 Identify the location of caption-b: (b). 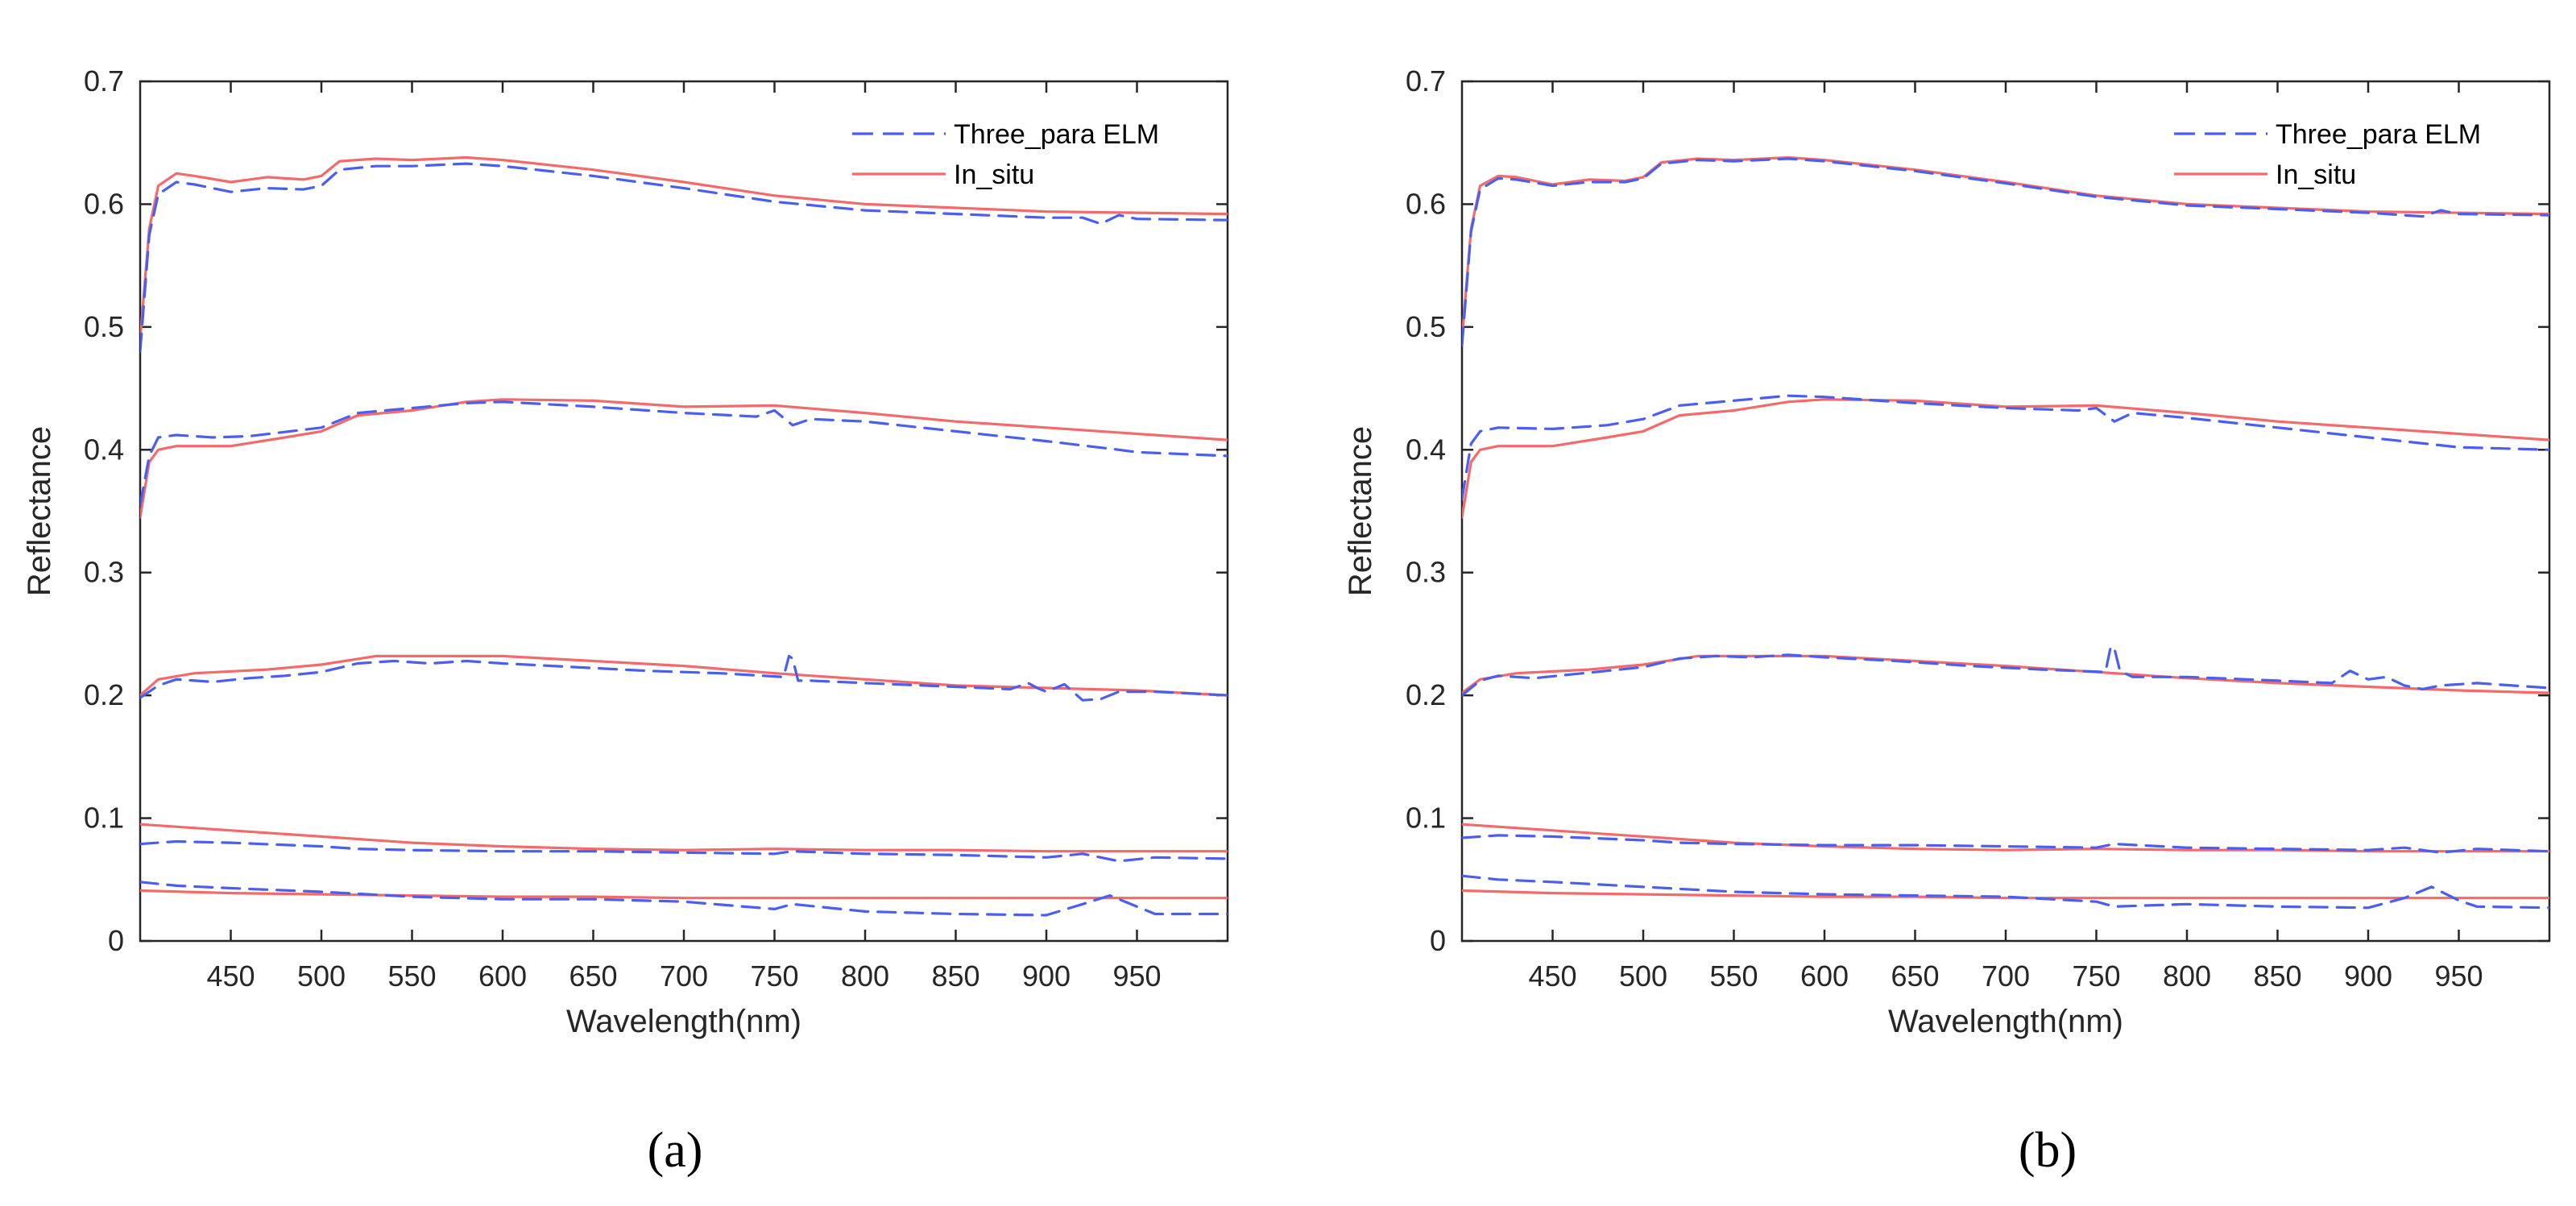
(2048, 1150).